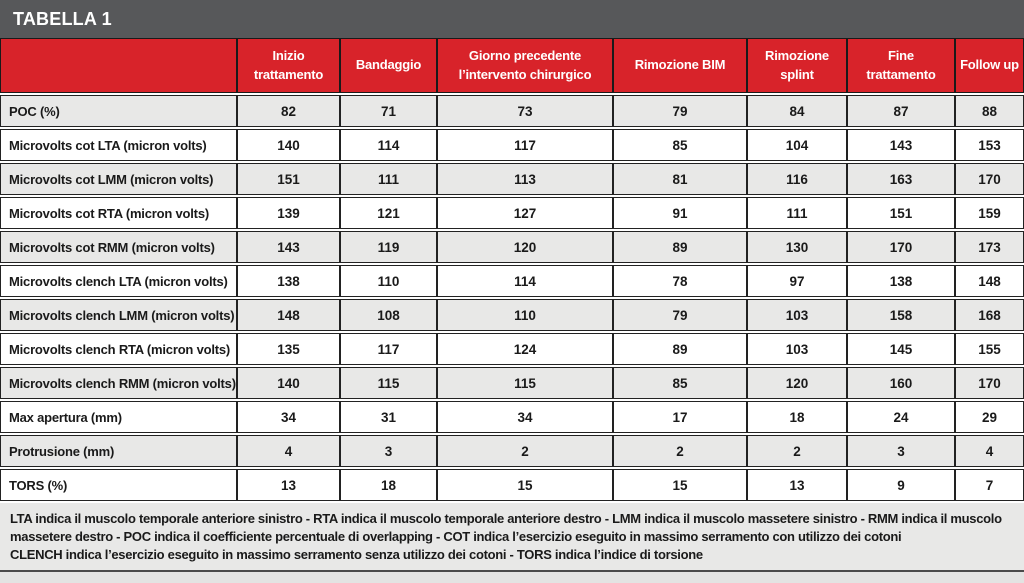 The width and height of the screenshot is (1024, 583). Describe the element at coordinates (680, 179) in the screenshot. I see `value-cell: 81` at that location.